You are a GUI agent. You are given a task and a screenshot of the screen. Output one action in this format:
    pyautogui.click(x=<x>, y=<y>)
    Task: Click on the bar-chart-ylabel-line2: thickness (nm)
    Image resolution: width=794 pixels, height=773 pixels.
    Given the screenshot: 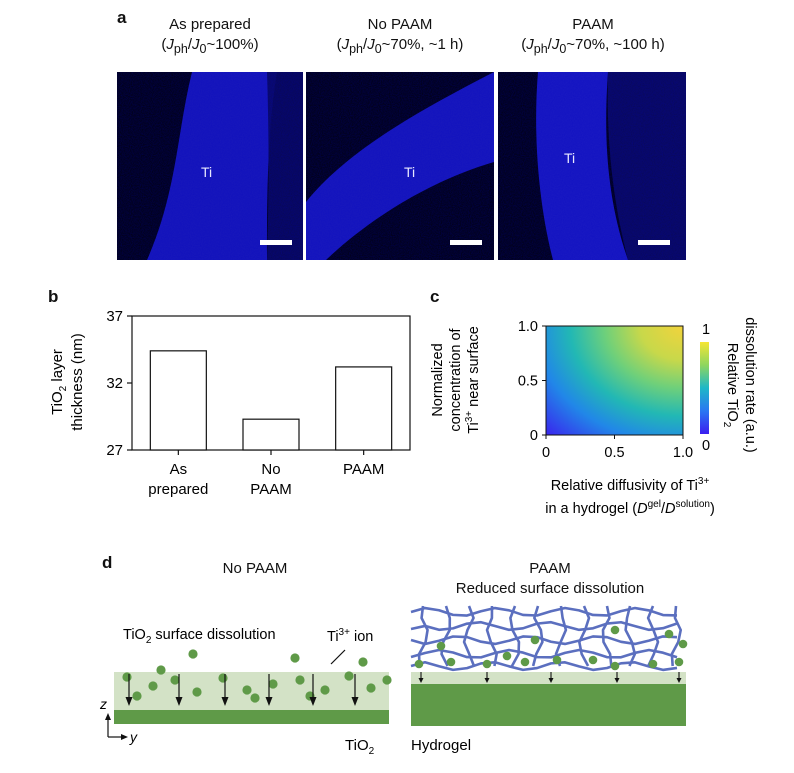 What is the action you would take?
    pyautogui.click(x=77, y=382)
    